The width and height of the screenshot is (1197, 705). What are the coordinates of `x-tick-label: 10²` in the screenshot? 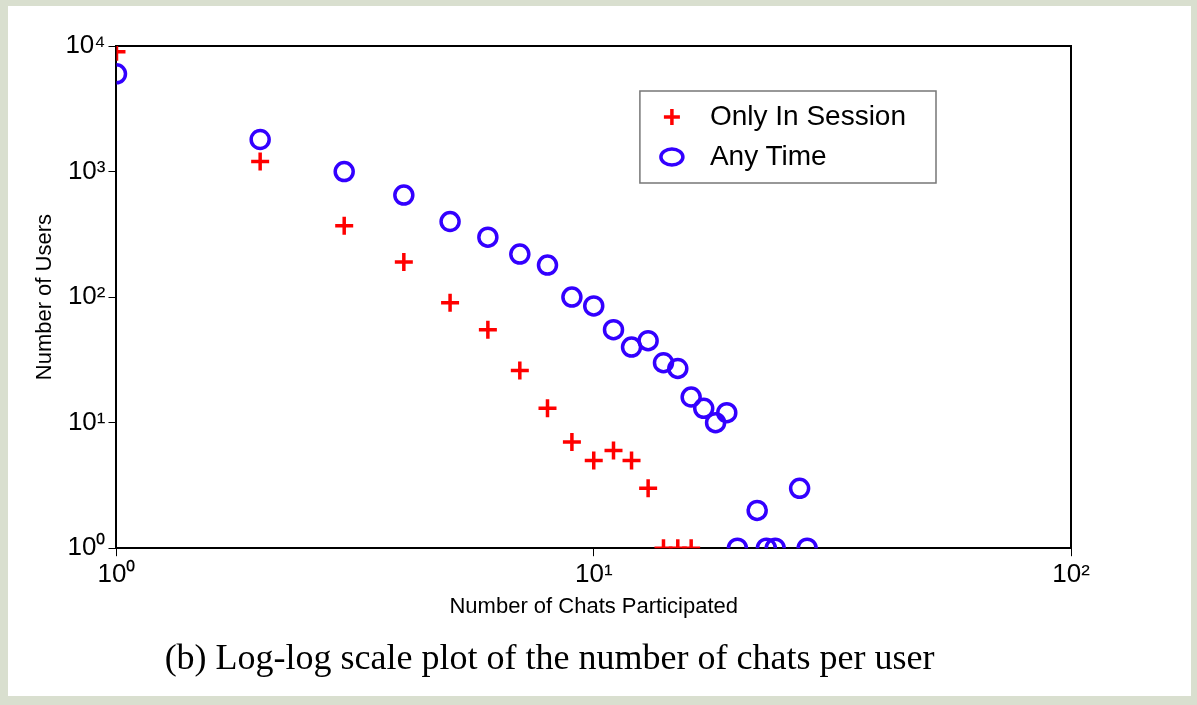 It's located at (1071, 572).